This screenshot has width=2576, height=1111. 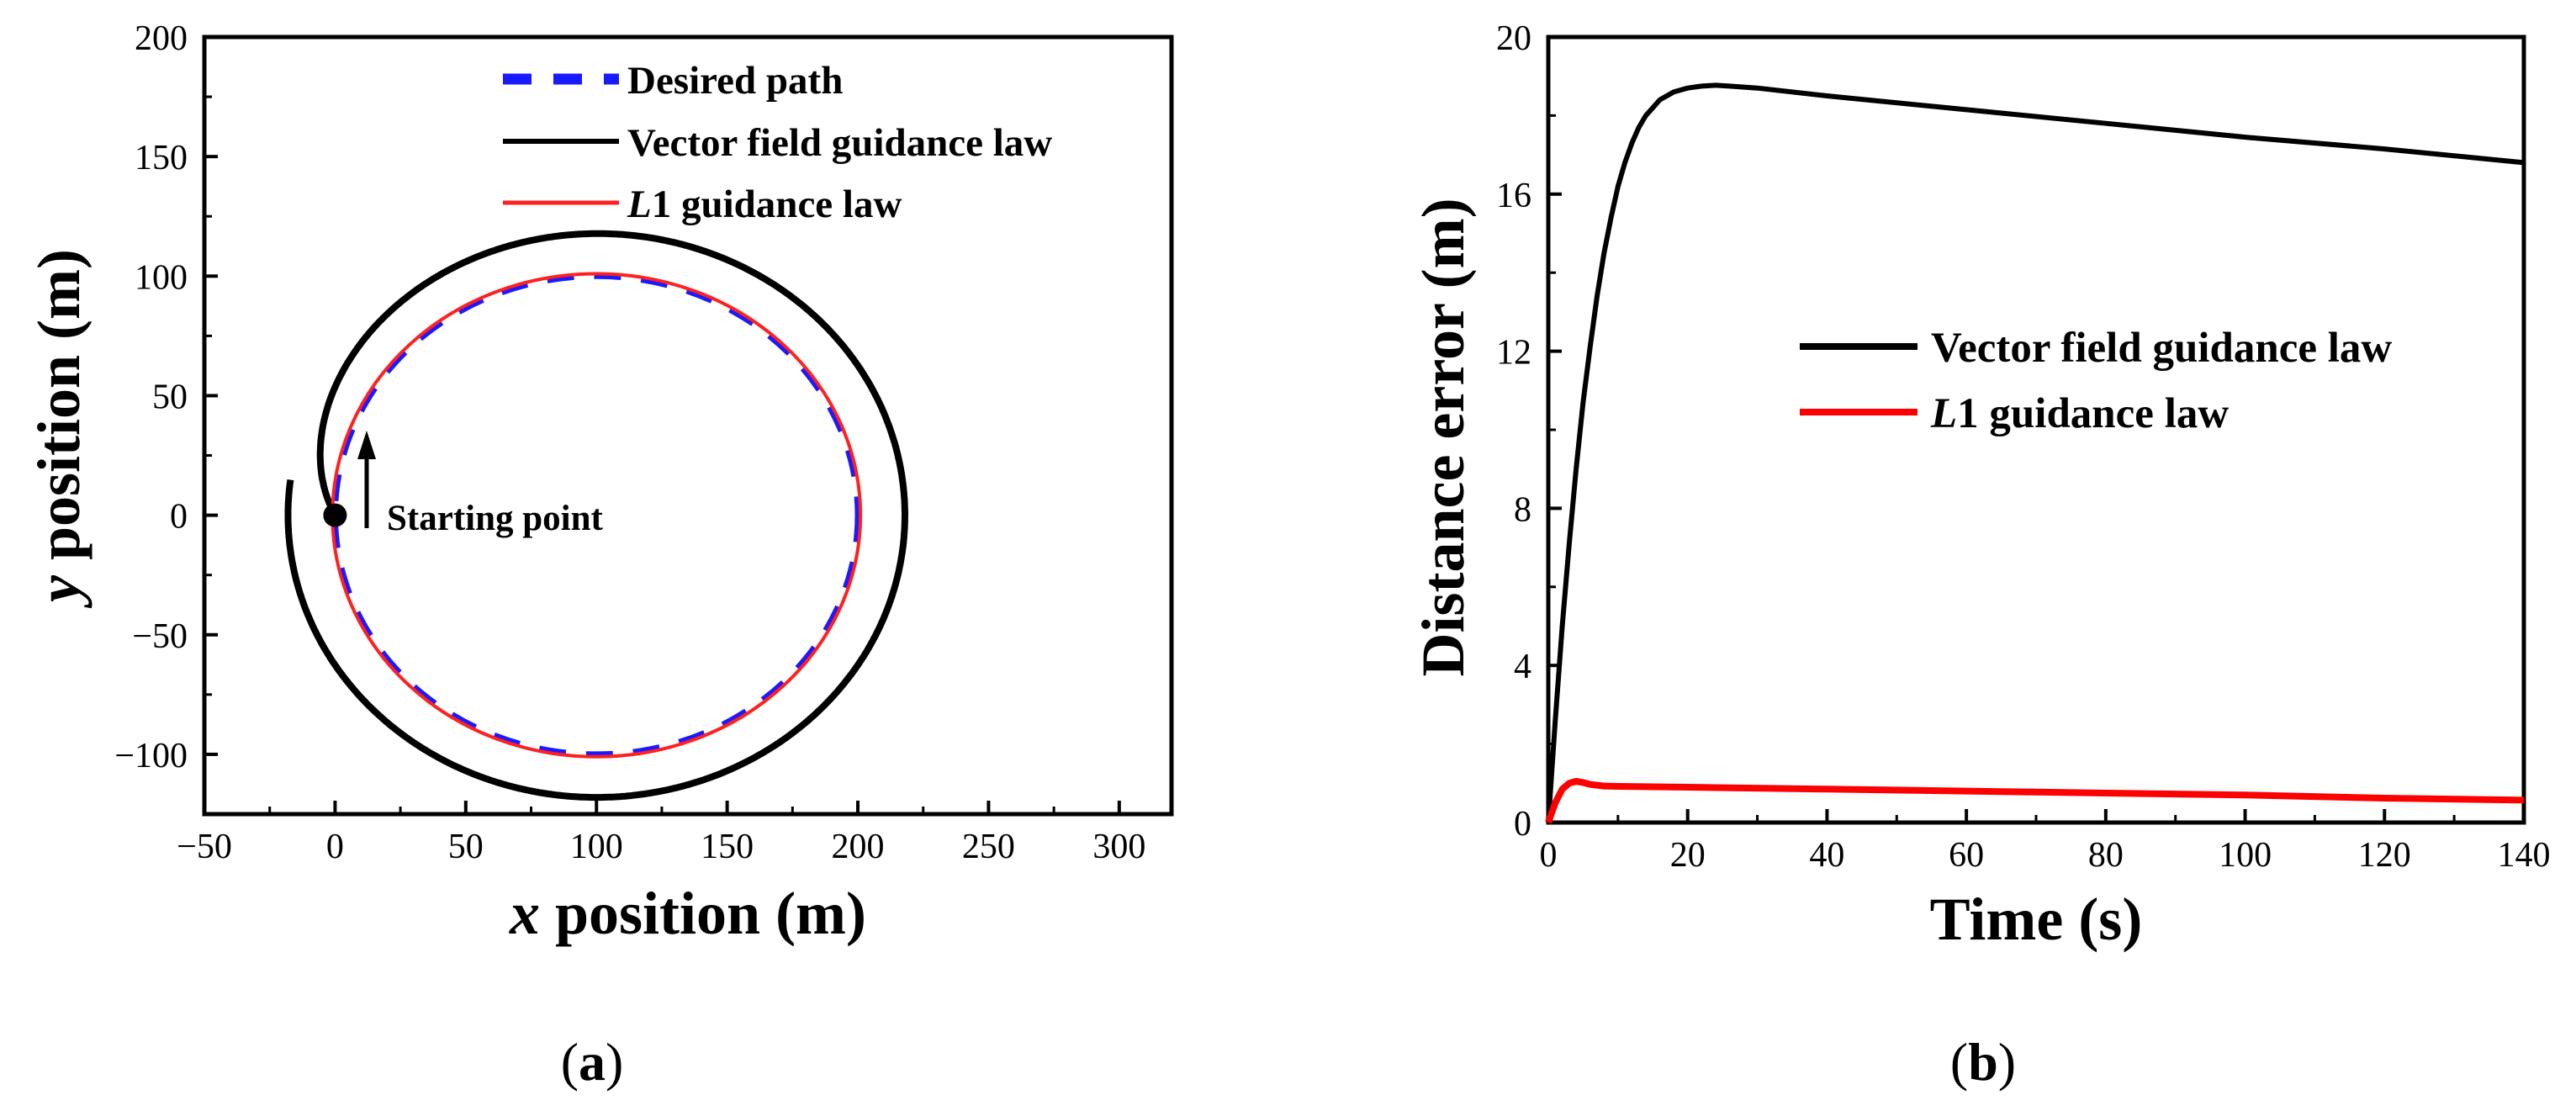 What do you see at coordinates (160, 636) in the screenshot?
I see `y-tick-label: −50` at bounding box center [160, 636].